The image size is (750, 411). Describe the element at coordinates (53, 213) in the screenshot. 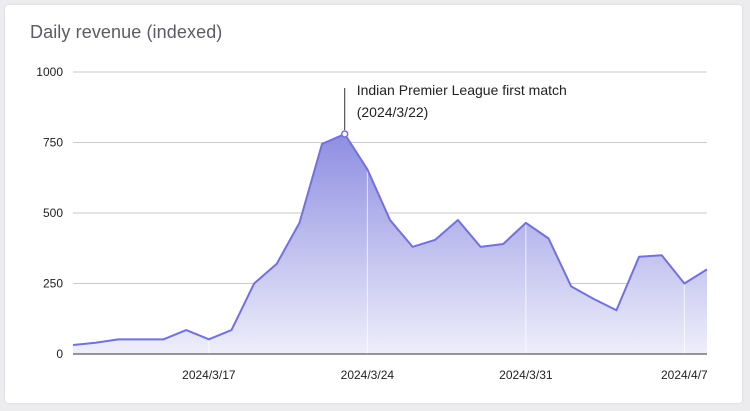

I see `y-tick-label: 500` at that location.